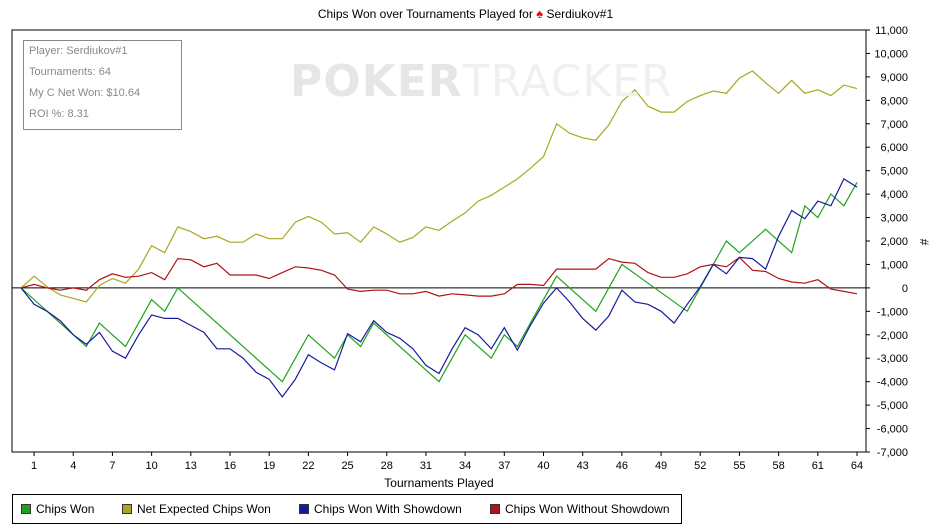  Describe the element at coordinates (465, 466) in the screenshot. I see `x-tick-label: 34` at that location.